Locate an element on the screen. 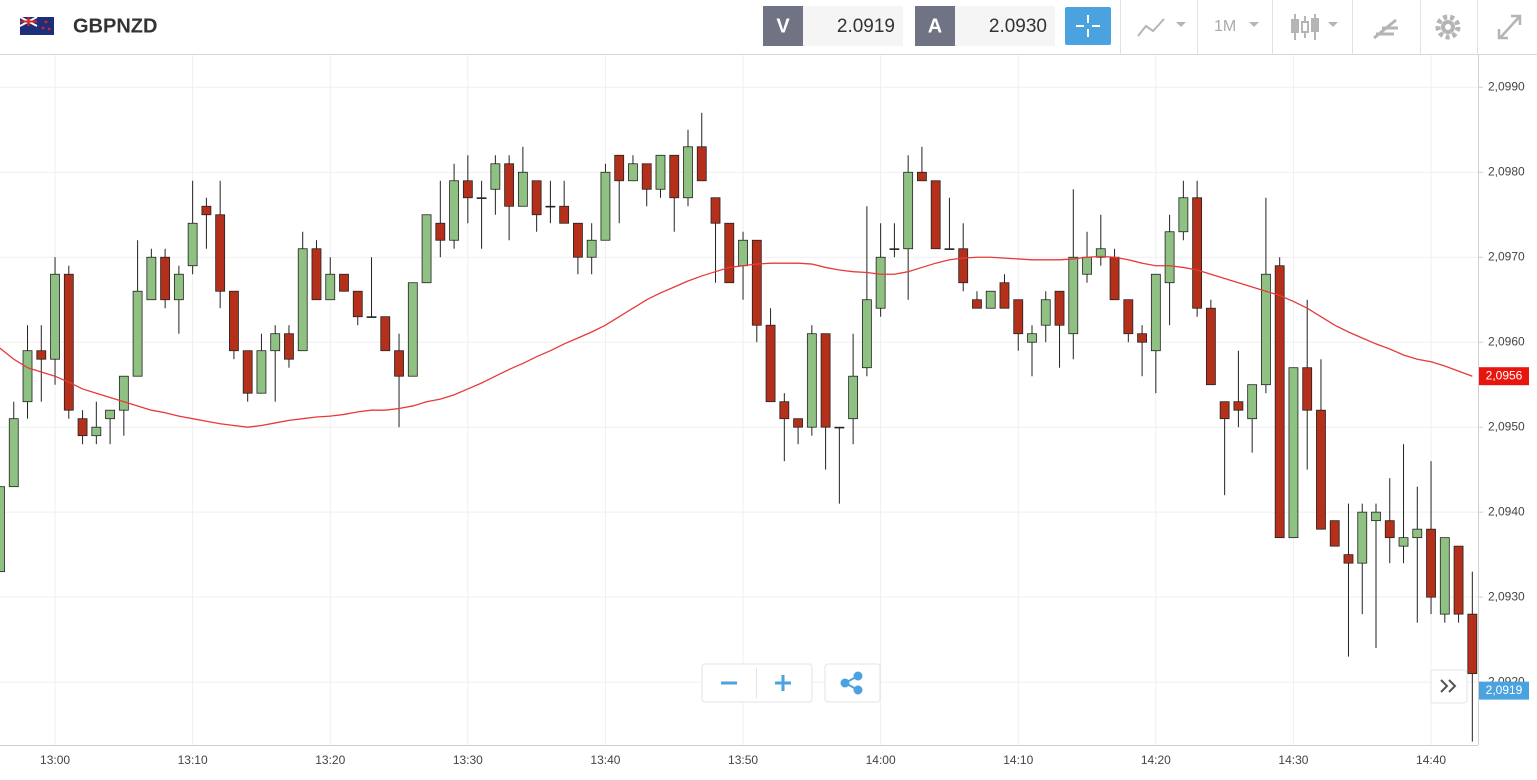 The width and height of the screenshot is (1537, 780). y-tick-label: 2,0950 is located at coordinates (1506, 426).